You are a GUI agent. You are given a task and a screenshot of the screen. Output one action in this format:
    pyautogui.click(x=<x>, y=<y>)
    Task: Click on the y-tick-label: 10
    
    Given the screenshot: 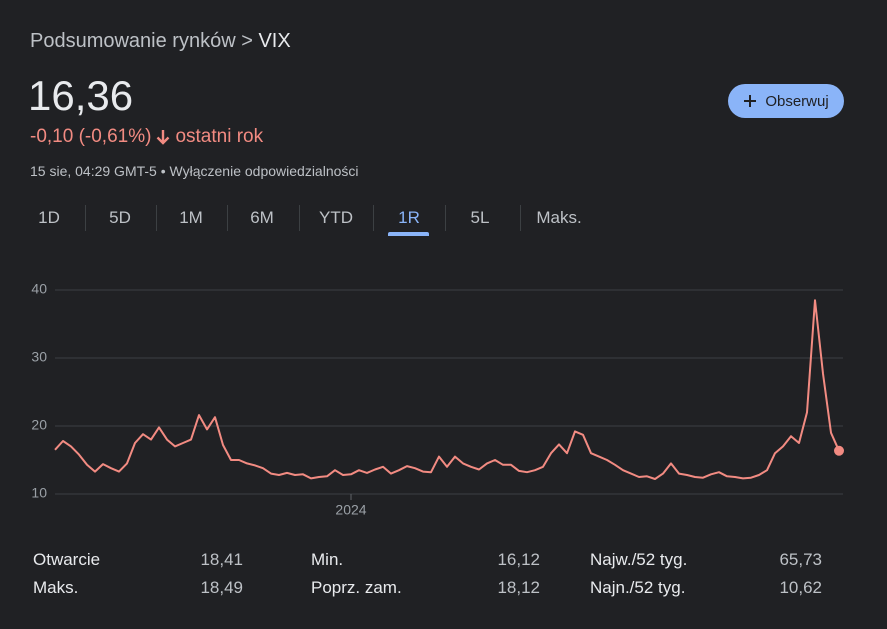 What is the action you would take?
    pyautogui.click(x=39, y=493)
    